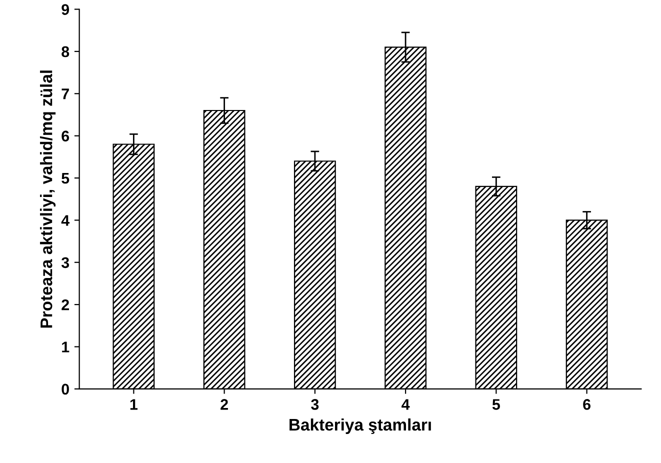  I want to click on x-tick-label: 3, so click(315, 404).